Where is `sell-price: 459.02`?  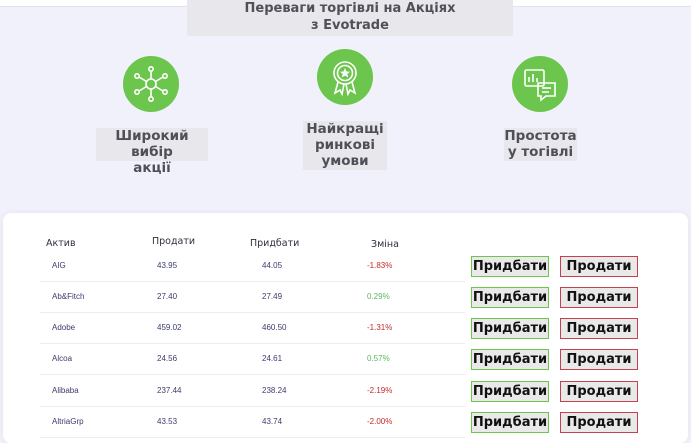
sell-price: 459.02 is located at coordinates (169, 327).